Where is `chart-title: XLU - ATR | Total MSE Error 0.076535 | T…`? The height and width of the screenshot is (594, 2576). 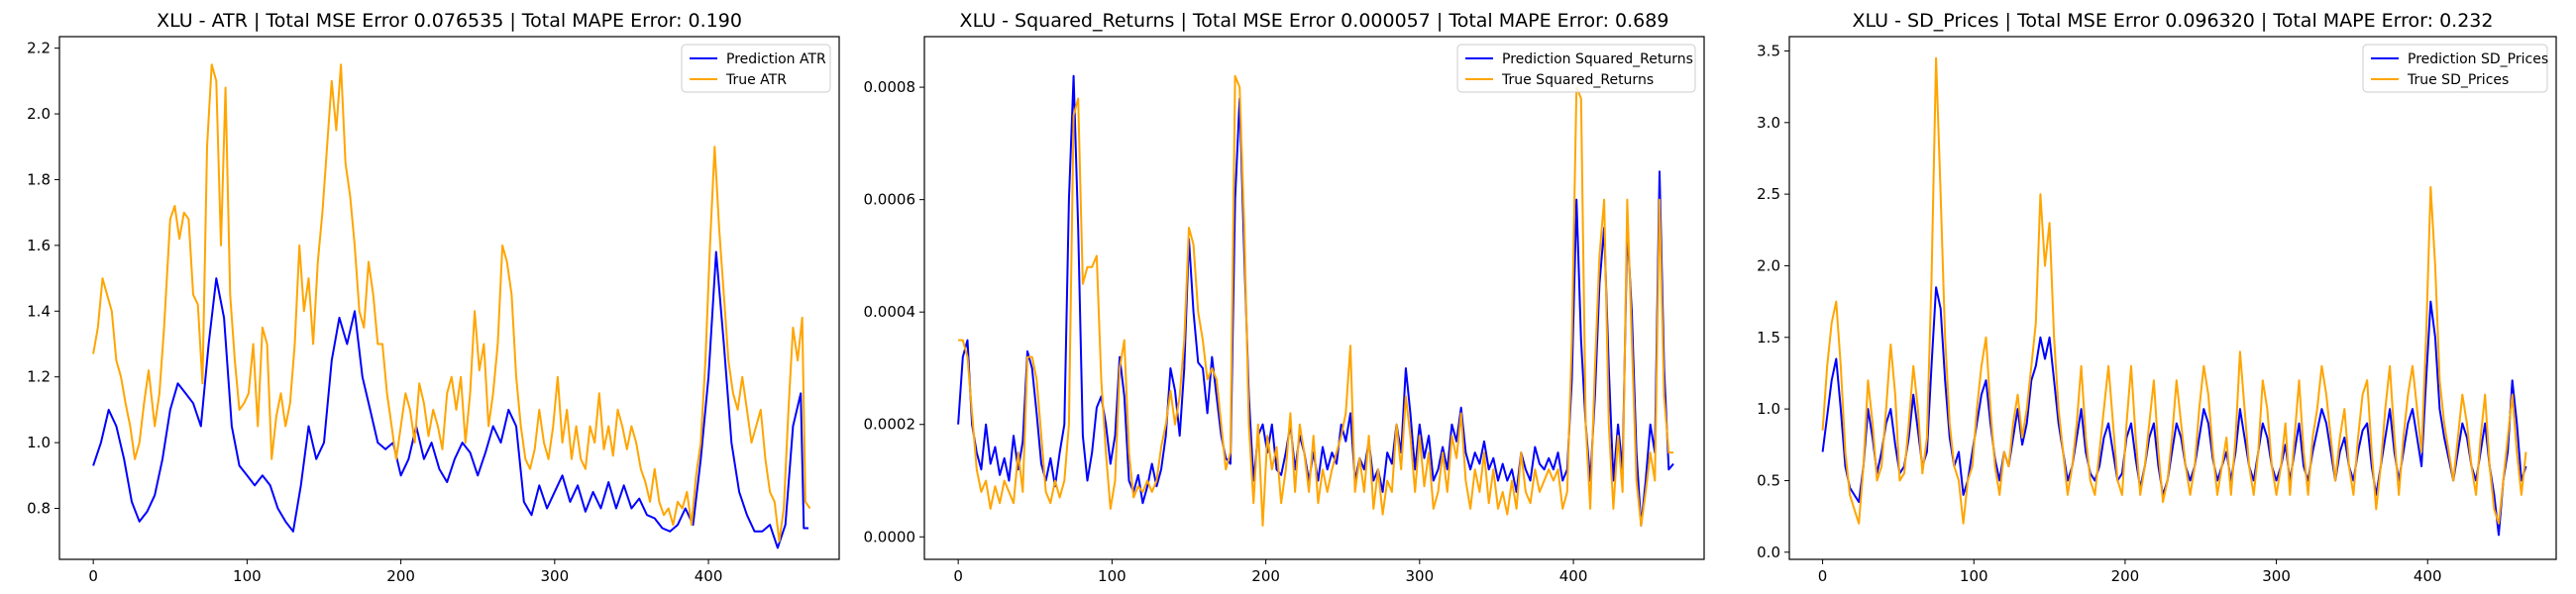
chart-title: XLU - ATR | Total MSE Error 0.076535 | T… is located at coordinates (449, 21).